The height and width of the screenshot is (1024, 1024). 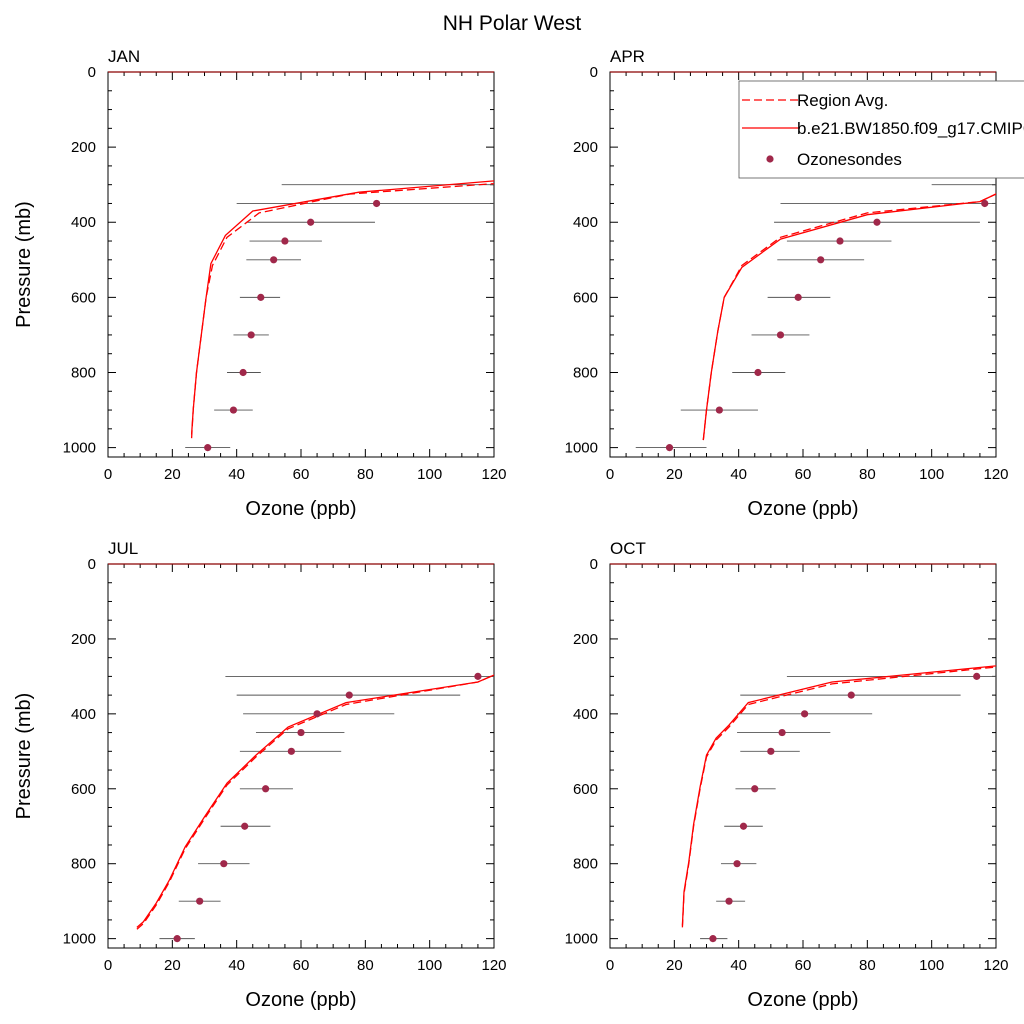 What do you see at coordinates (842, 100) in the screenshot?
I see `legend-label: Region Avg.` at bounding box center [842, 100].